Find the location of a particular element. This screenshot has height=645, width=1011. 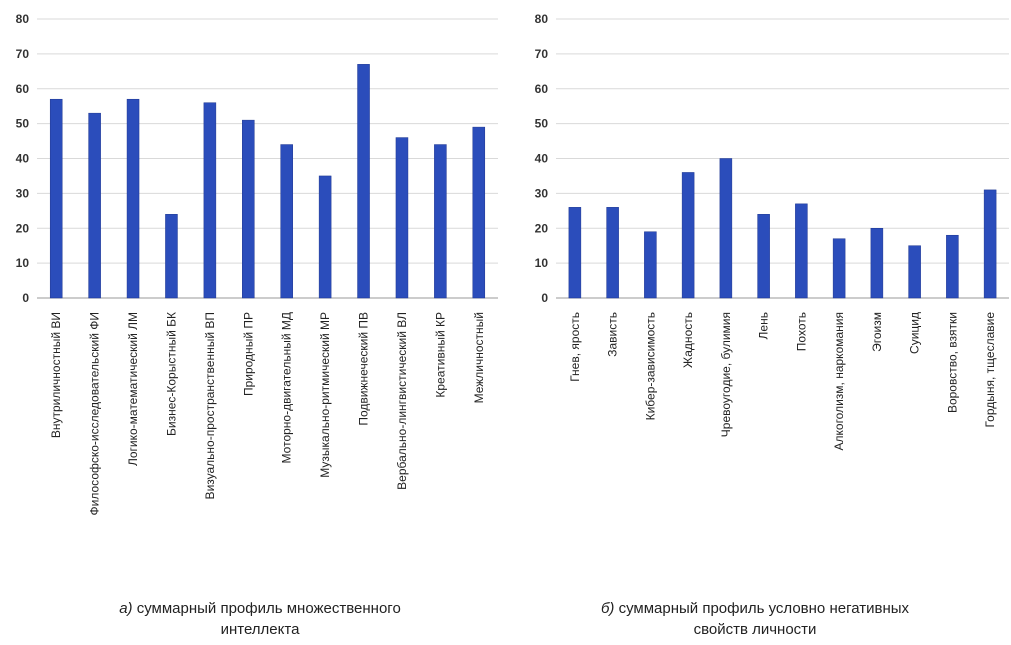

x-category-label: Философско-исследовательский ФИ is located at coordinates (95, 413).